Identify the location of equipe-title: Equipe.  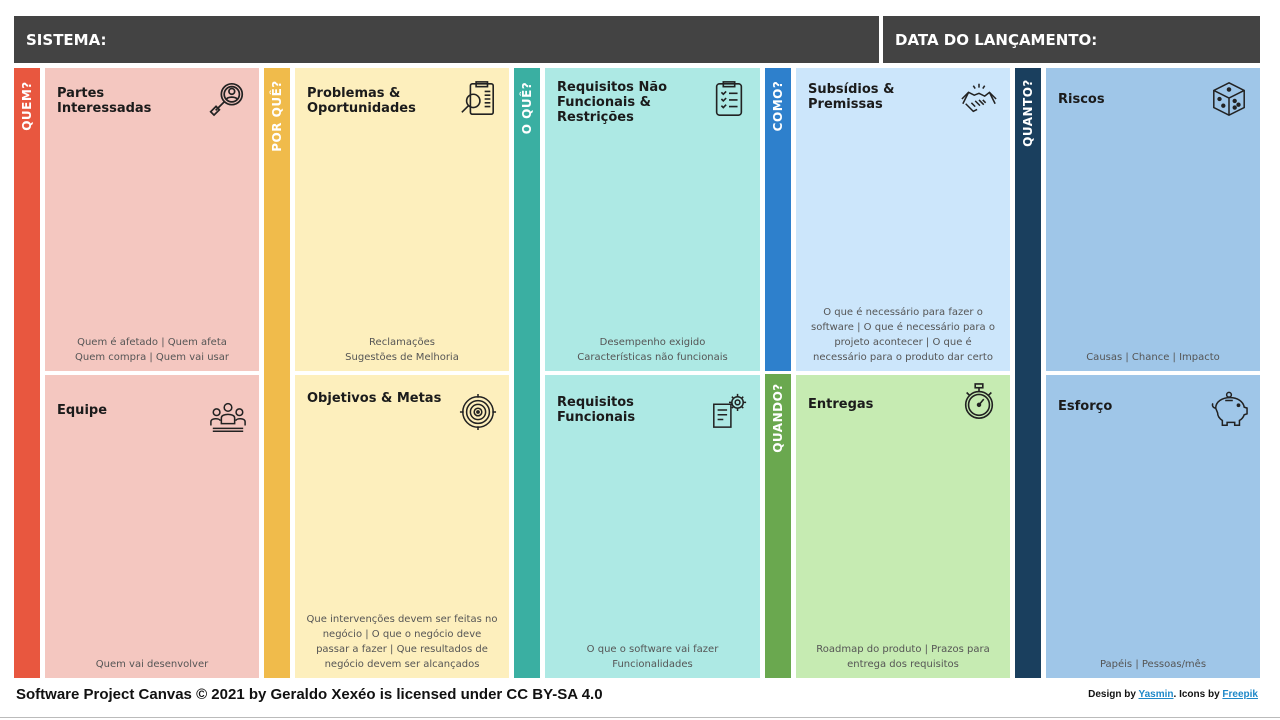
(82, 410).